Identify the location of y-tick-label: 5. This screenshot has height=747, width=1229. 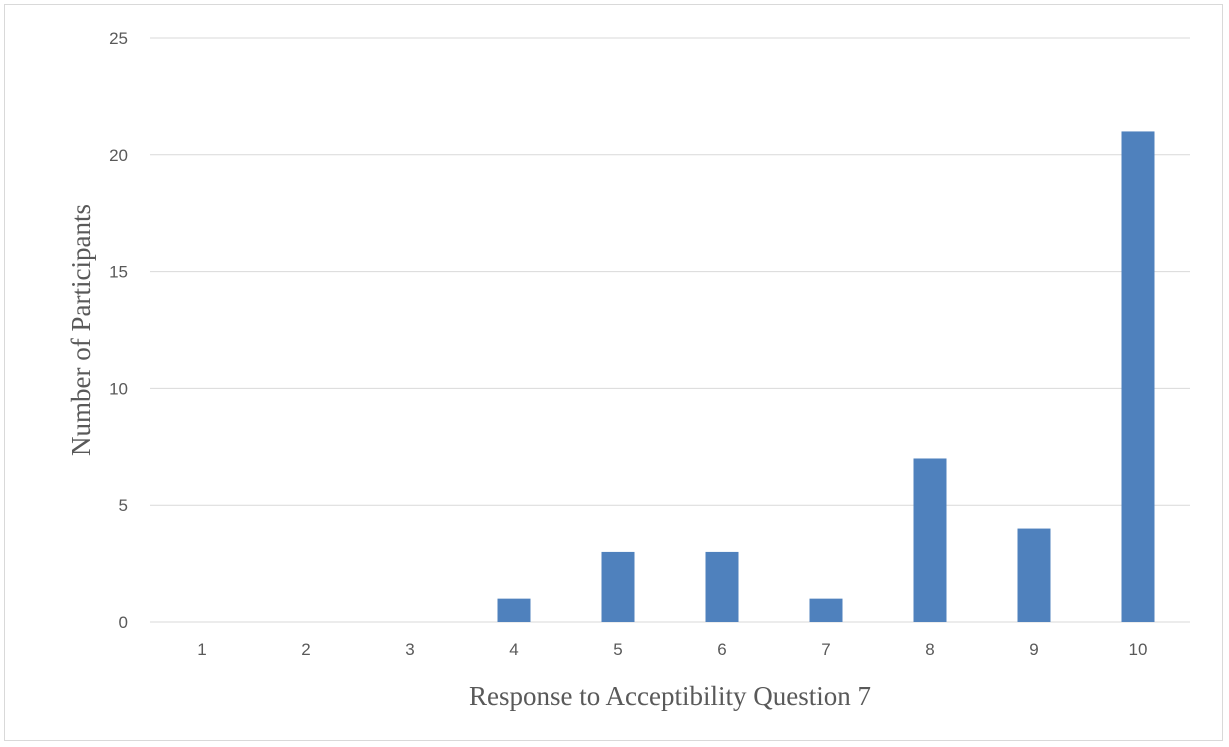
(123, 505).